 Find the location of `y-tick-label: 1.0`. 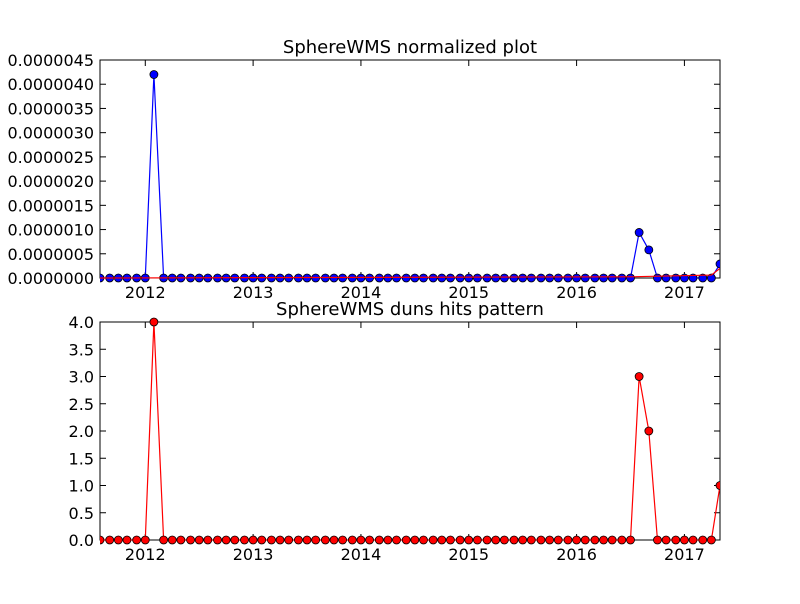

y-tick-label: 1.0 is located at coordinates (81, 486).